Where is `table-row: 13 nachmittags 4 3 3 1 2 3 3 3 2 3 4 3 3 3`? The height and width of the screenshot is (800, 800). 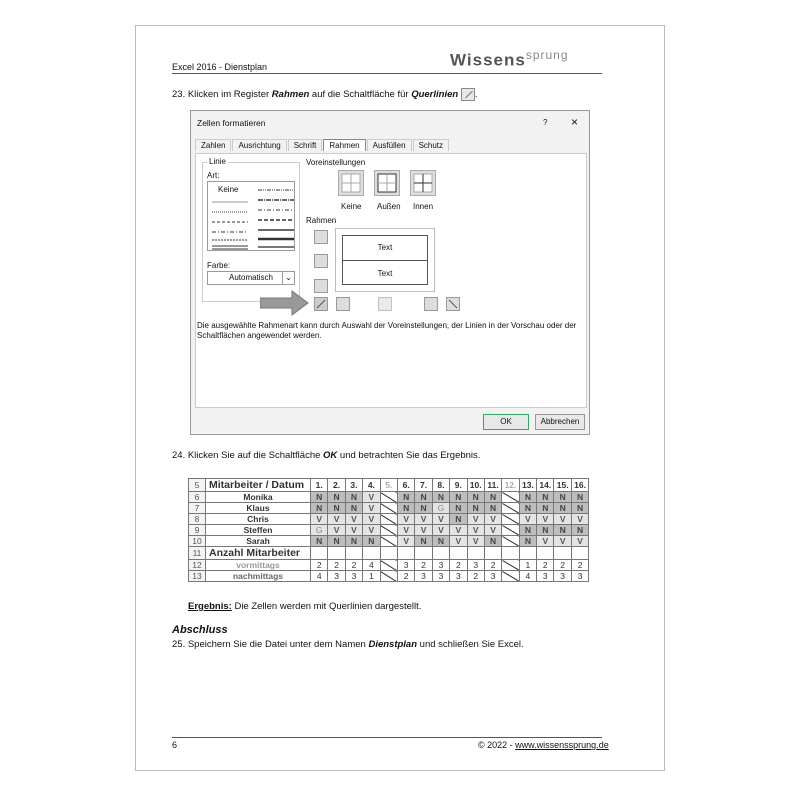 table-row: 13 nachmittags 4 3 3 1 2 3 3 3 2 3 4 3 3 3 is located at coordinates (389, 576).